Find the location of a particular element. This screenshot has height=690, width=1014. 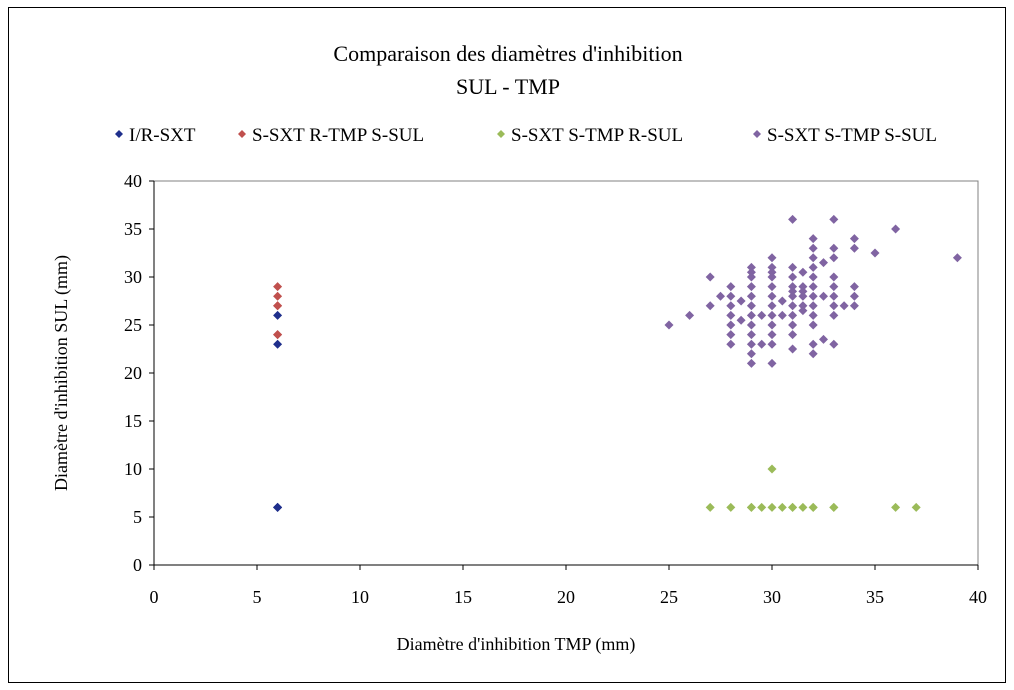

x-tick-label: 25 is located at coordinates (669, 597).